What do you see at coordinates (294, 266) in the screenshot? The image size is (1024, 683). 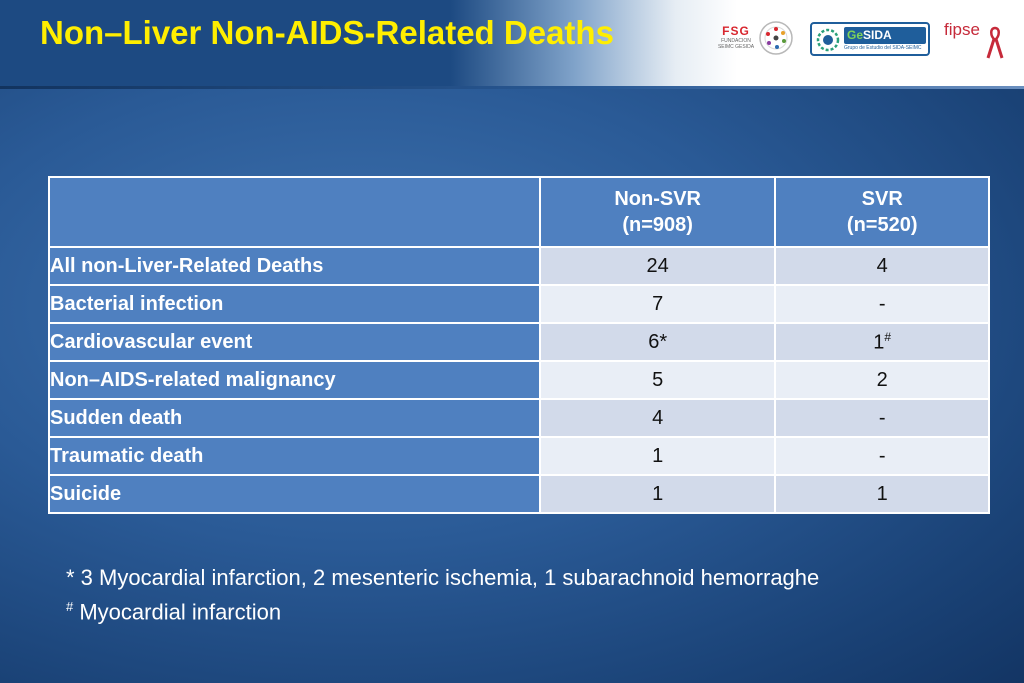 I see `row-label: All non-Liver-Related Deaths` at bounding box center [294, 266].